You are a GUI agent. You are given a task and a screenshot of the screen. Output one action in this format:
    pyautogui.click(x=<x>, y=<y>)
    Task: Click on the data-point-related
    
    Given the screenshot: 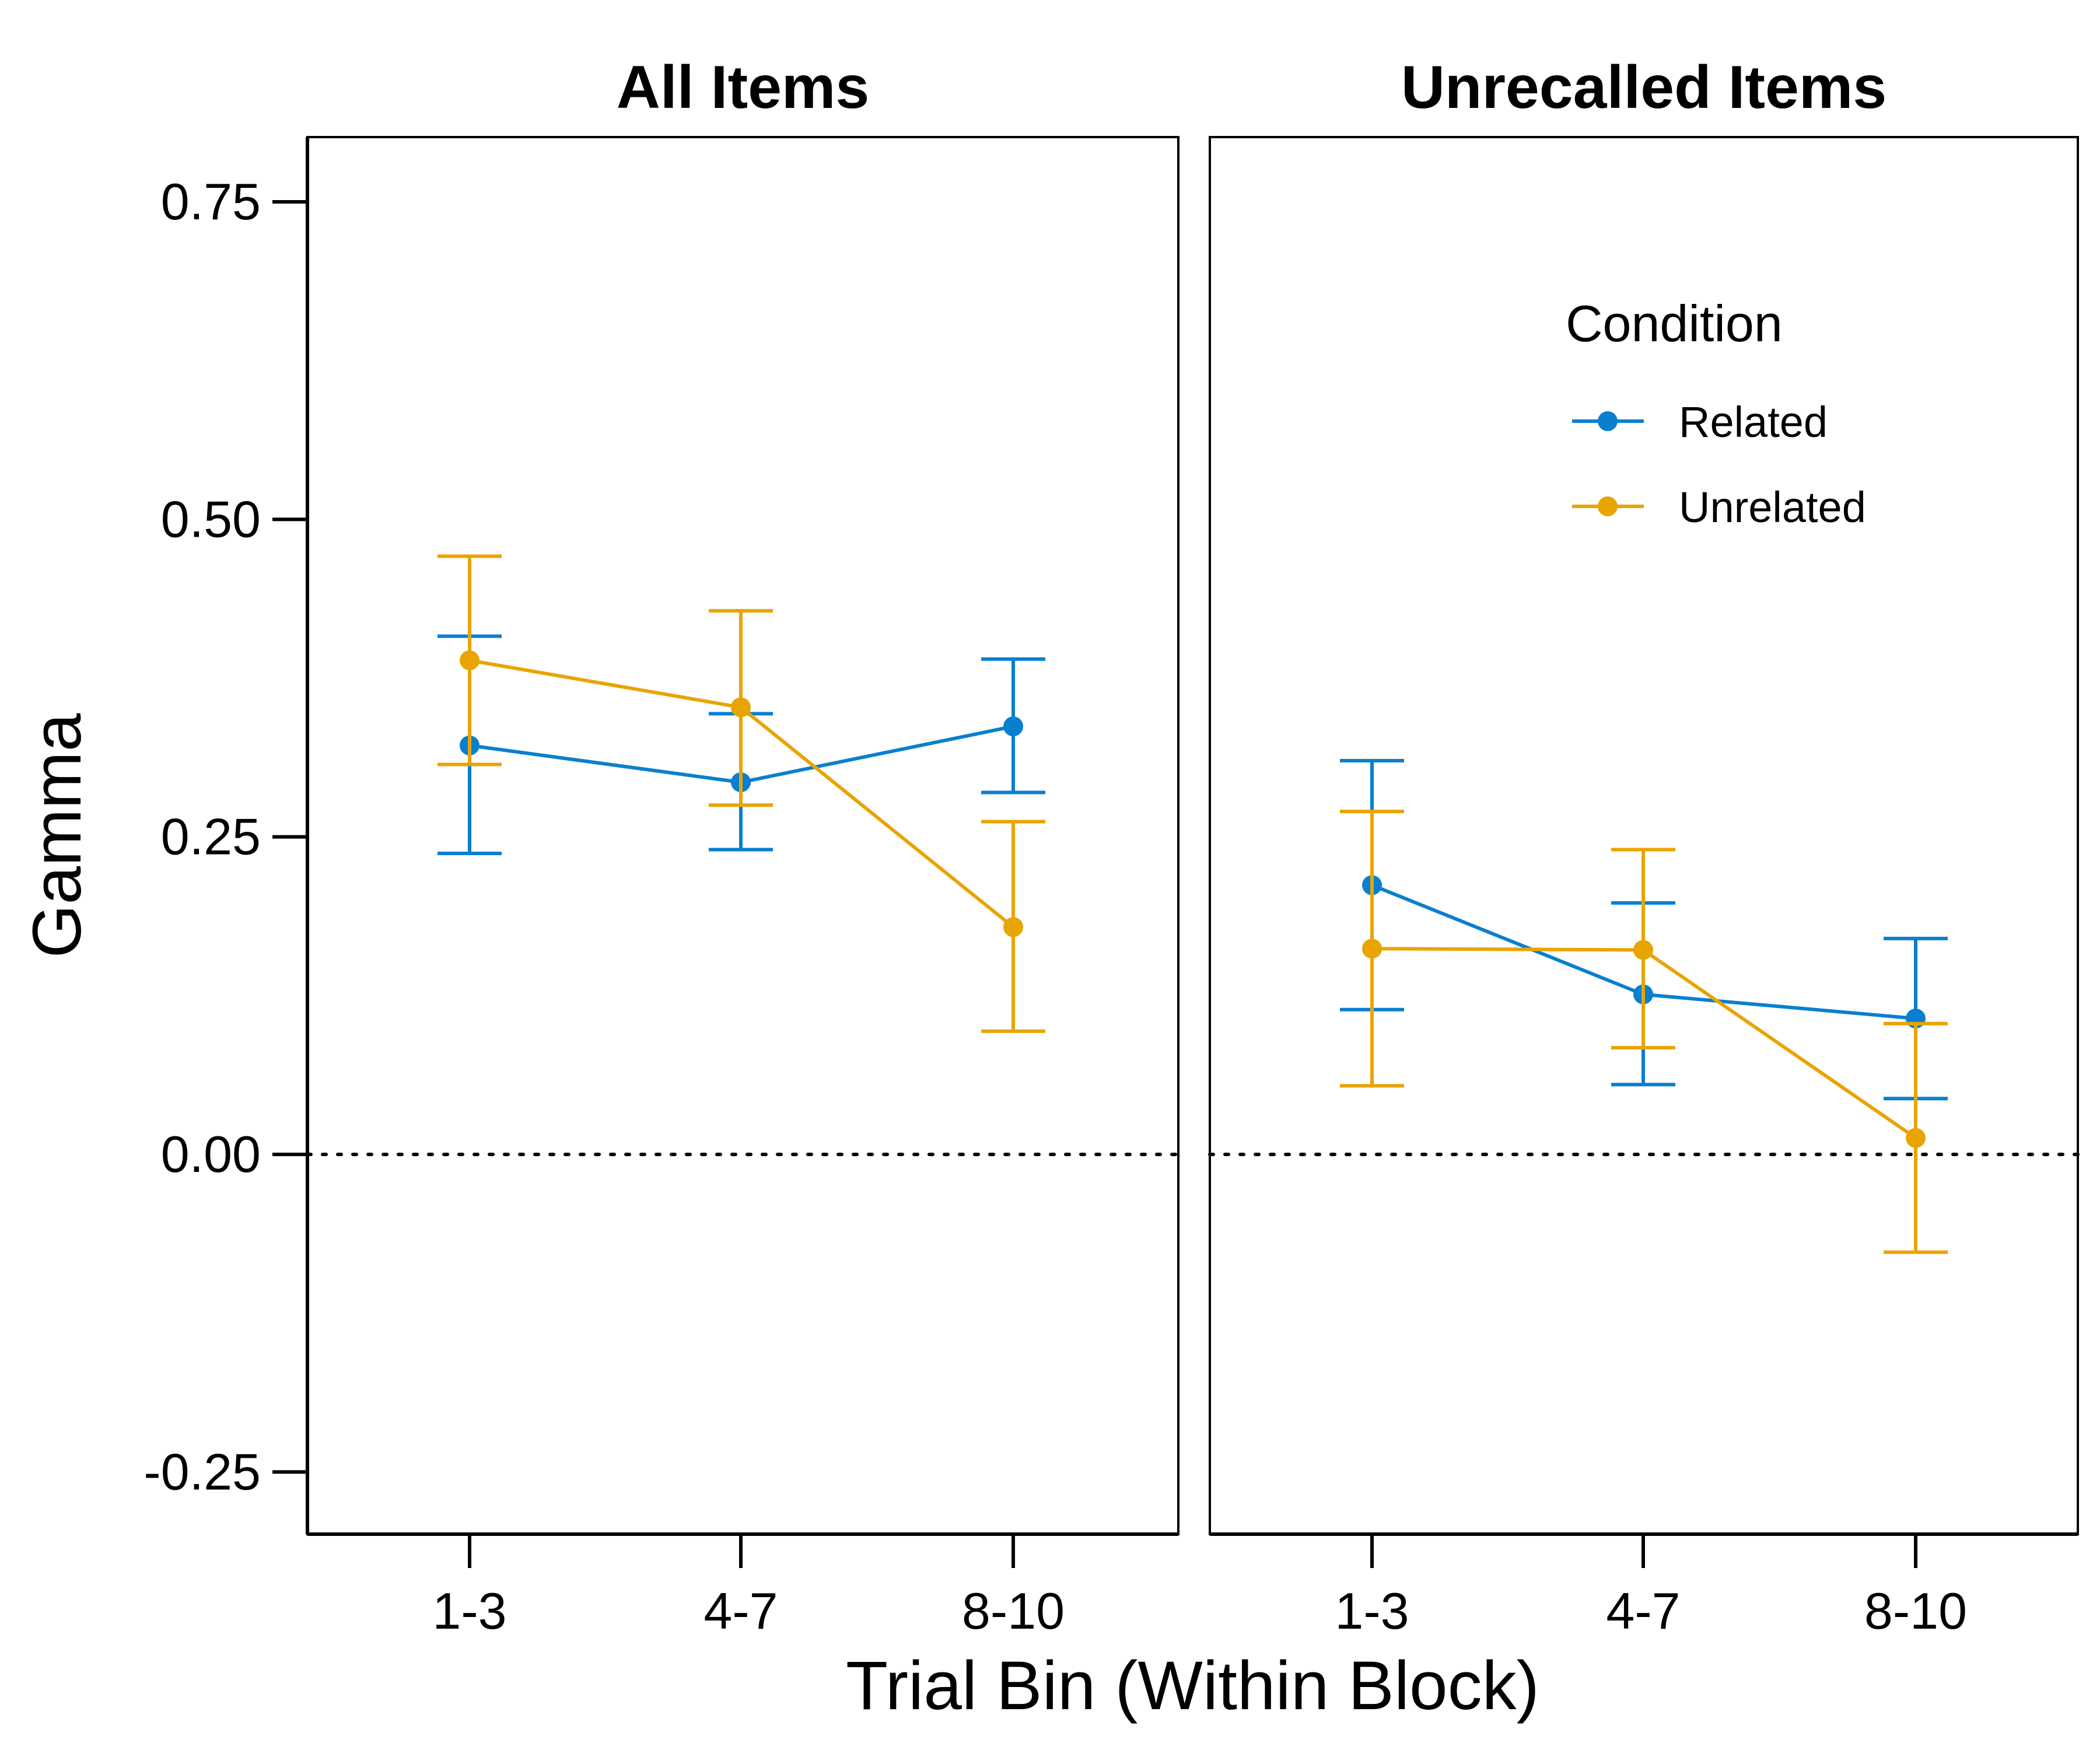 What is the action you would take?
    pyautogui.click(x=1013, y=726)
    